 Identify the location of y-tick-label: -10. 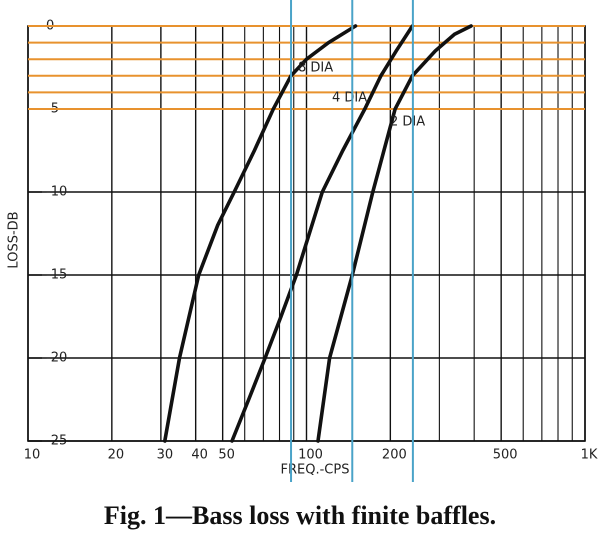
(56, 192).